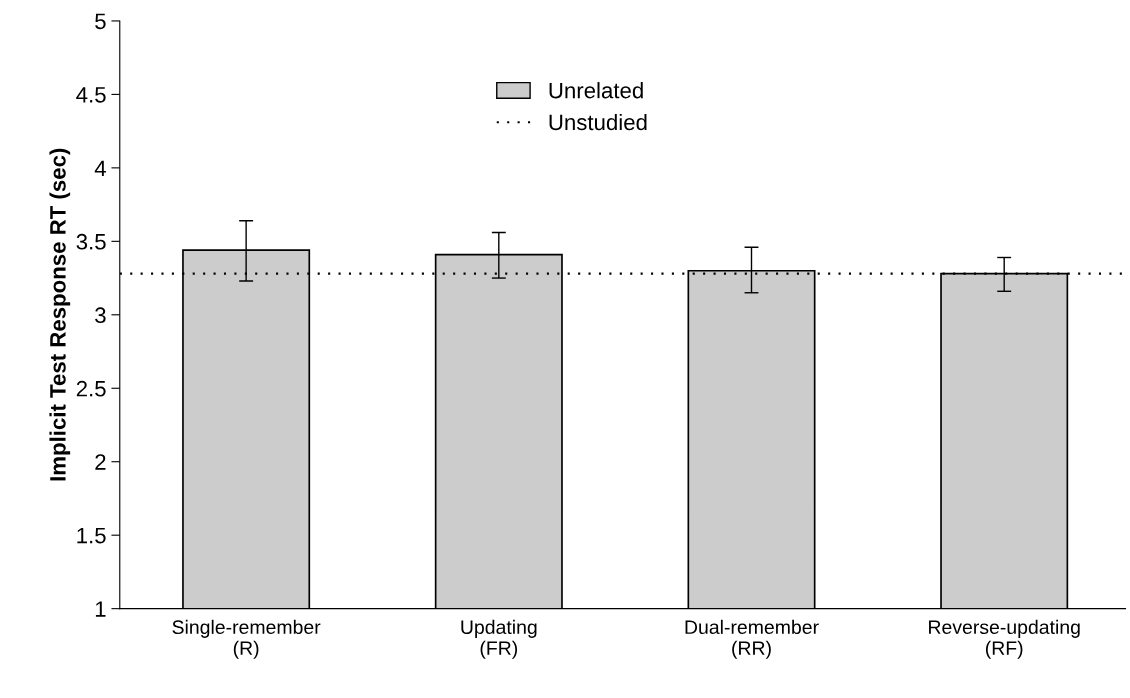 The image size is (1130, 698). I want to click on y-tick-label: 1.5, so click(91, 535).